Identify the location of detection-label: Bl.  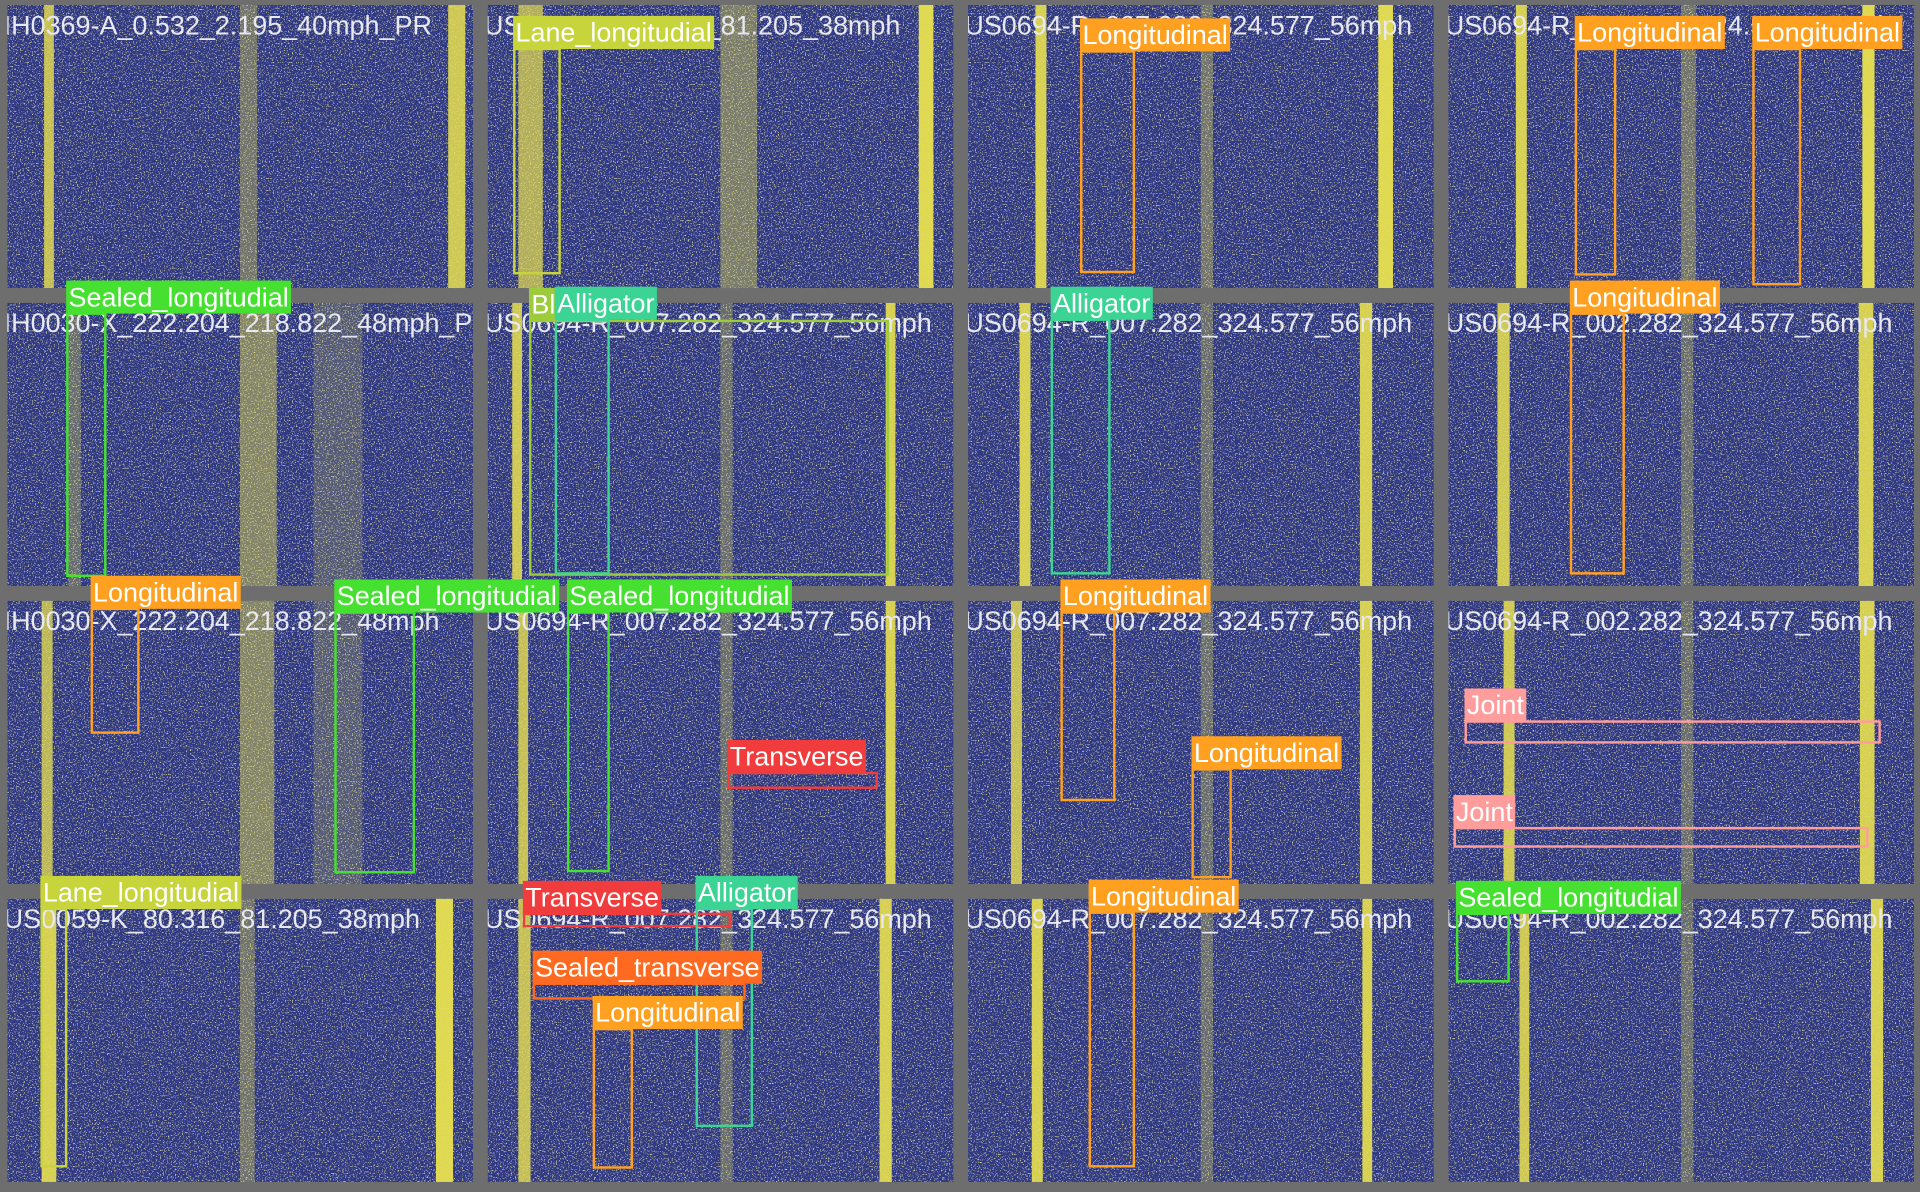
(543, 305).